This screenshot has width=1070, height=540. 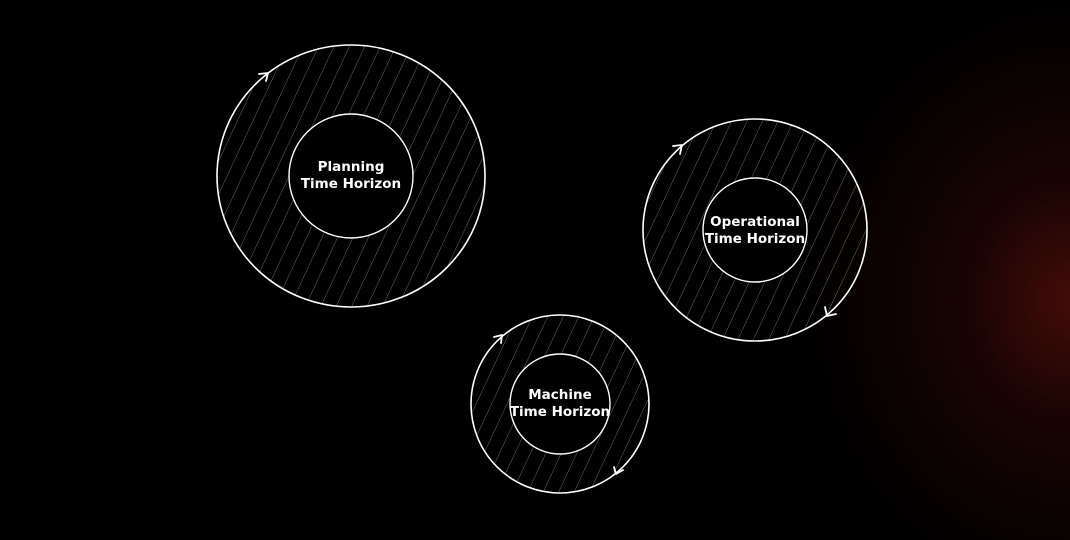 I want to click on ring-machine-band, so click(x=560, y=404).